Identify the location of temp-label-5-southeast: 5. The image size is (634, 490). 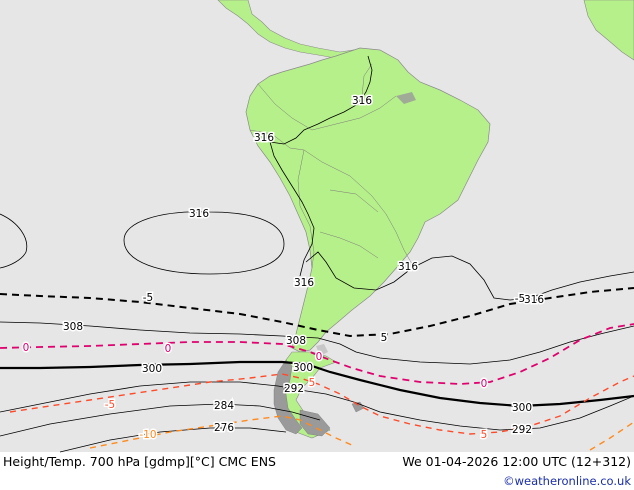
(484, 435).